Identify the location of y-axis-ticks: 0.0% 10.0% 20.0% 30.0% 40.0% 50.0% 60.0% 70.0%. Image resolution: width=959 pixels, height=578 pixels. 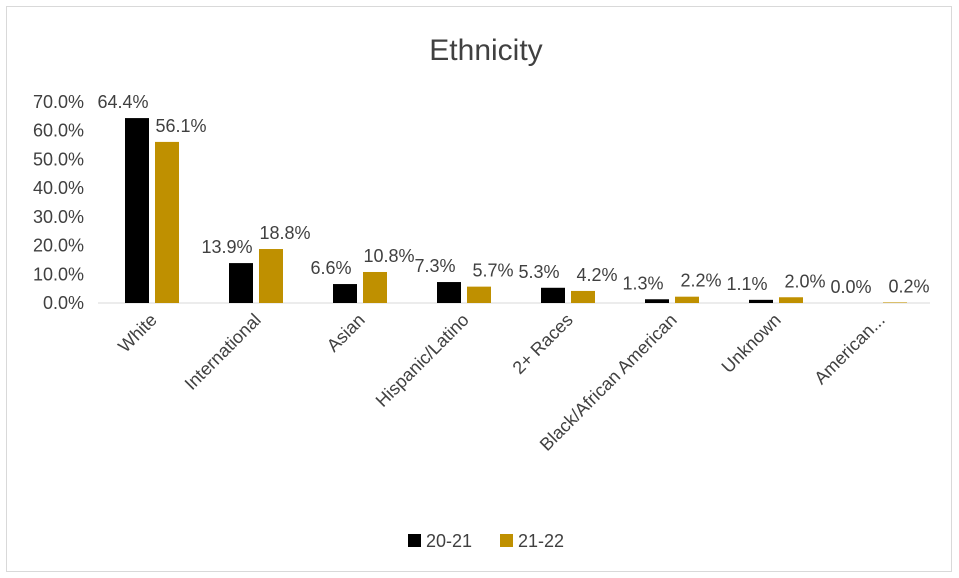
(58, 202).